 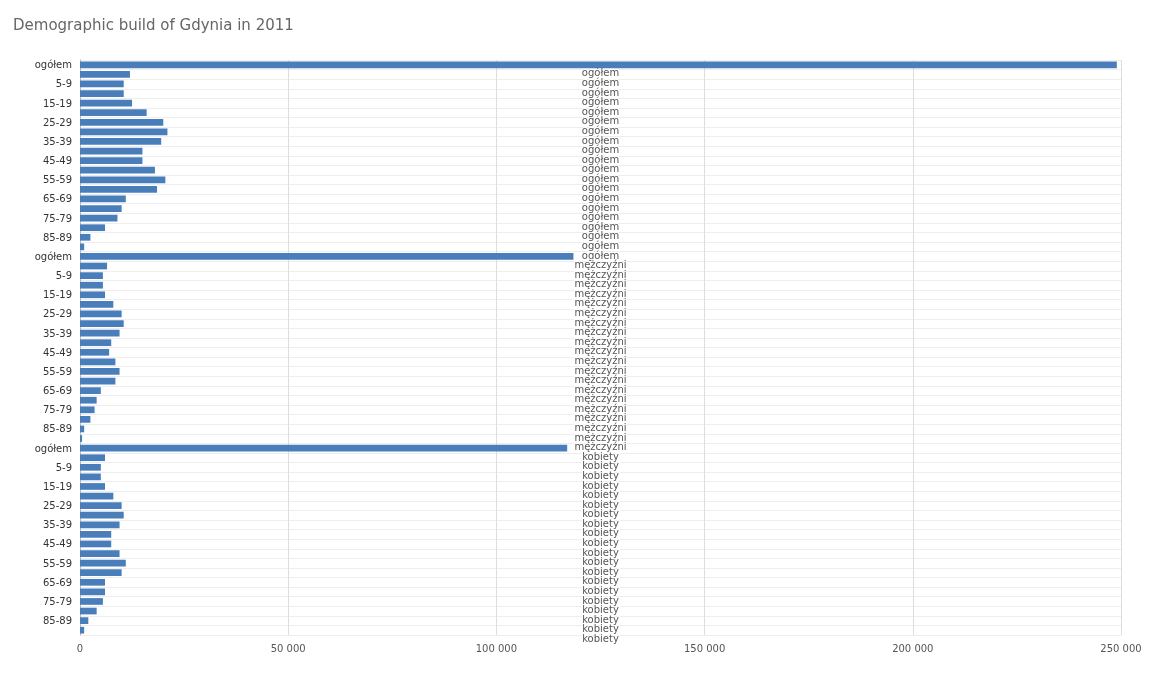 I want to click on x-tick-label: 0, so click(x=80, y=648).